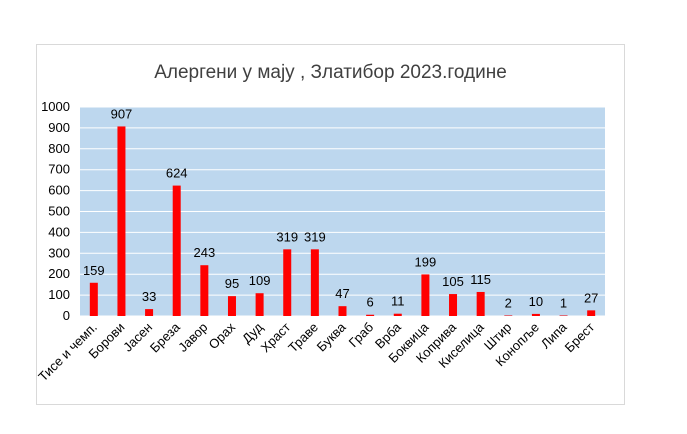 The height and width of the screenshot is (434, 687). Describe the element at coordinates (59, 252) in the screenshot. I see `y-tick-label: 300` at that location.